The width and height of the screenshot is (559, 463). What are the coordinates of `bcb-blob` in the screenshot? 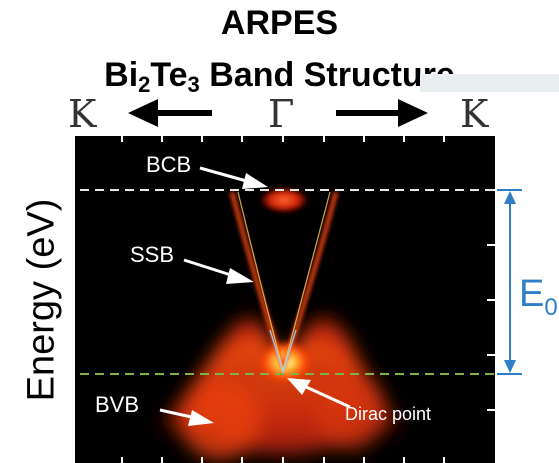 It's located at (284, 200).